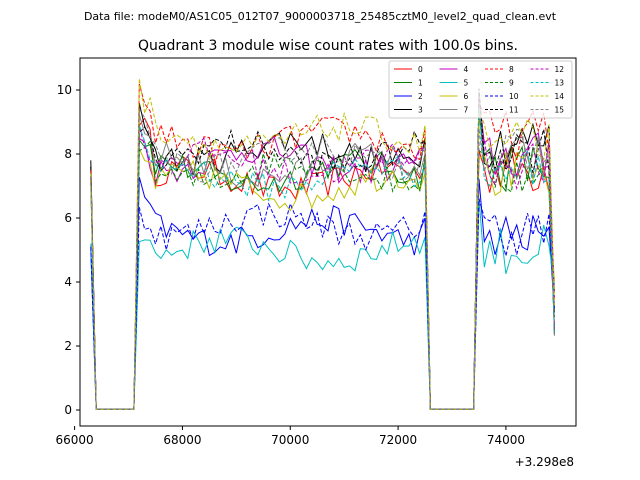 The image size is (640, 480). Describe the element at coordinates (182, 440) in the screenshot. I see `x-tick-label: 68000` at that location.